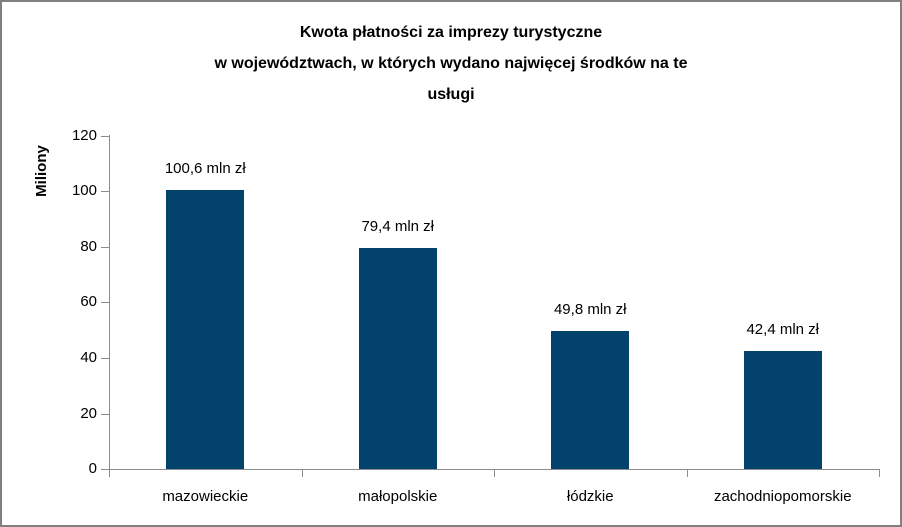 This screenshot has height=527, width=902. Describe the element at coordinates (397, 359) in the screenshot. I see `bar-małopolskie` at that location.